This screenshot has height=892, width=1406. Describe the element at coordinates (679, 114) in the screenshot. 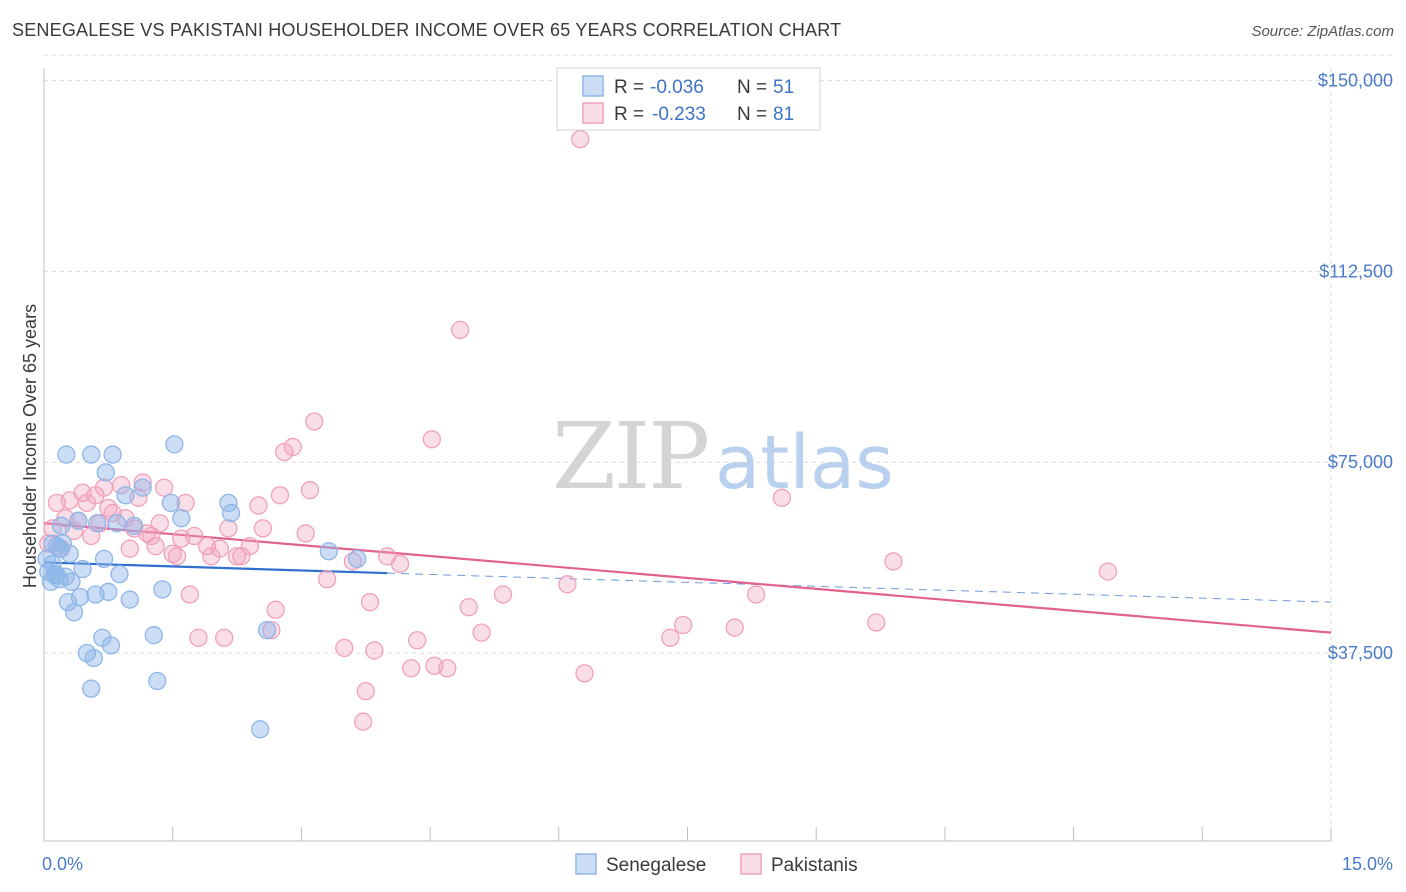

I see `legend-r-value-2: -0.233` at that location.